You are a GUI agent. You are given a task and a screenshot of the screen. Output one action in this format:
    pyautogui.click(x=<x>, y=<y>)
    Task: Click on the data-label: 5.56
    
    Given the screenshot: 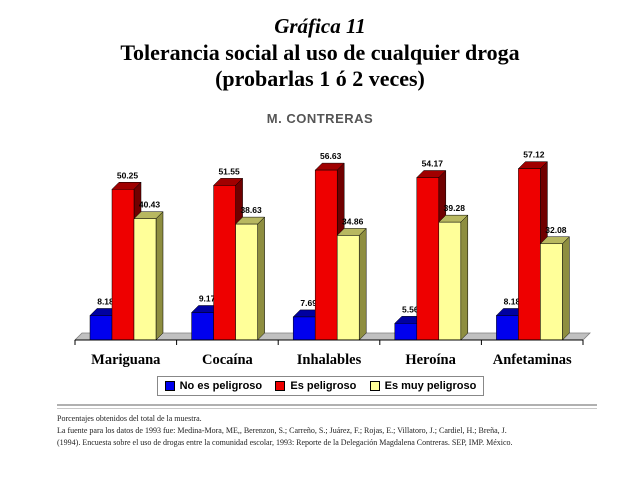 What is the action you would take?
    pyautogui.click(x=410, y=309)
    